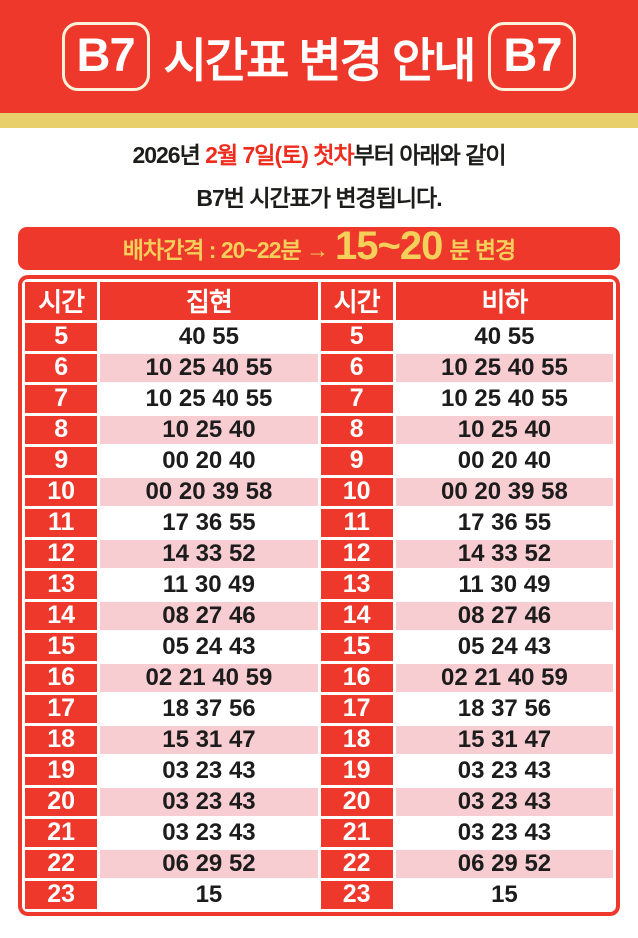  Describe the element at coordinates (356, 553) in the screenshot. I see `hour-cell-right: 12` at that location.